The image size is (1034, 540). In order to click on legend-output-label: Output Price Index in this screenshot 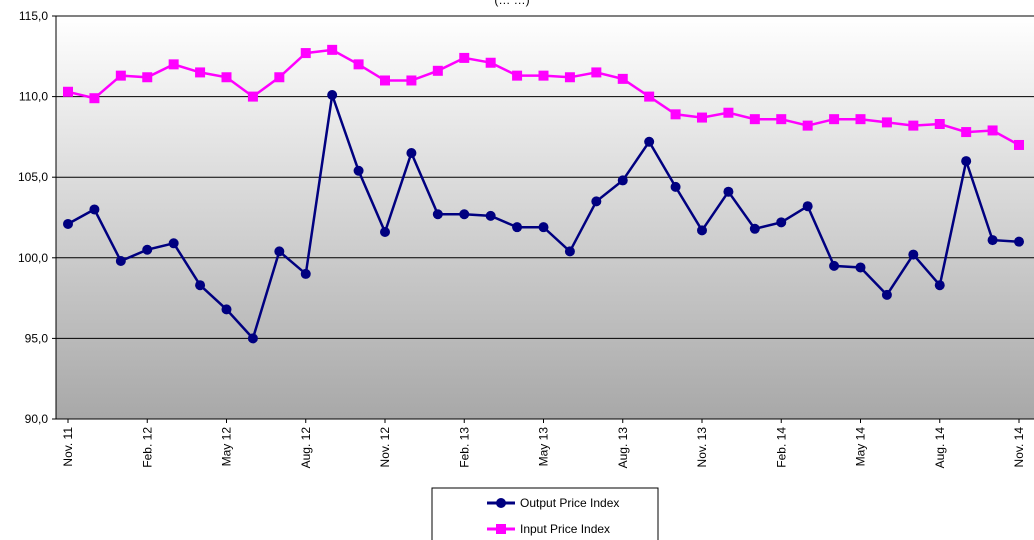, I will do `click(569, 503)`.